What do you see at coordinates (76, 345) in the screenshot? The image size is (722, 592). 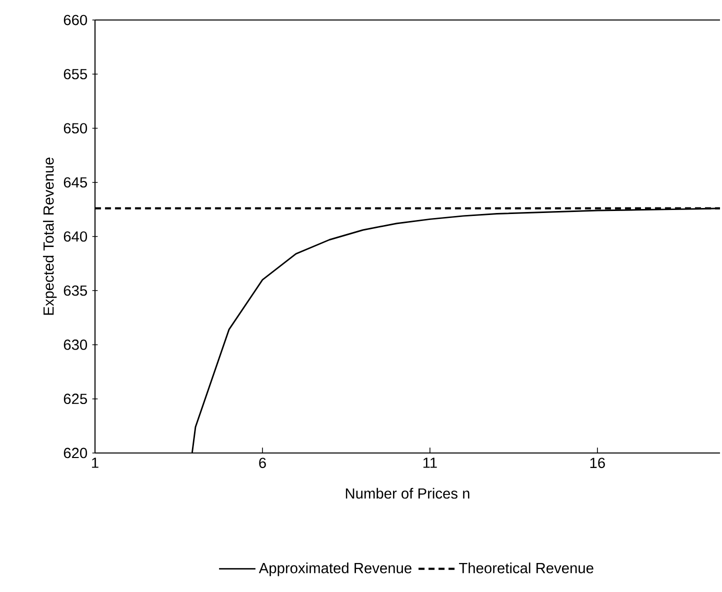 I see `y-tick-label: 630` at bounding box center [76, 345].